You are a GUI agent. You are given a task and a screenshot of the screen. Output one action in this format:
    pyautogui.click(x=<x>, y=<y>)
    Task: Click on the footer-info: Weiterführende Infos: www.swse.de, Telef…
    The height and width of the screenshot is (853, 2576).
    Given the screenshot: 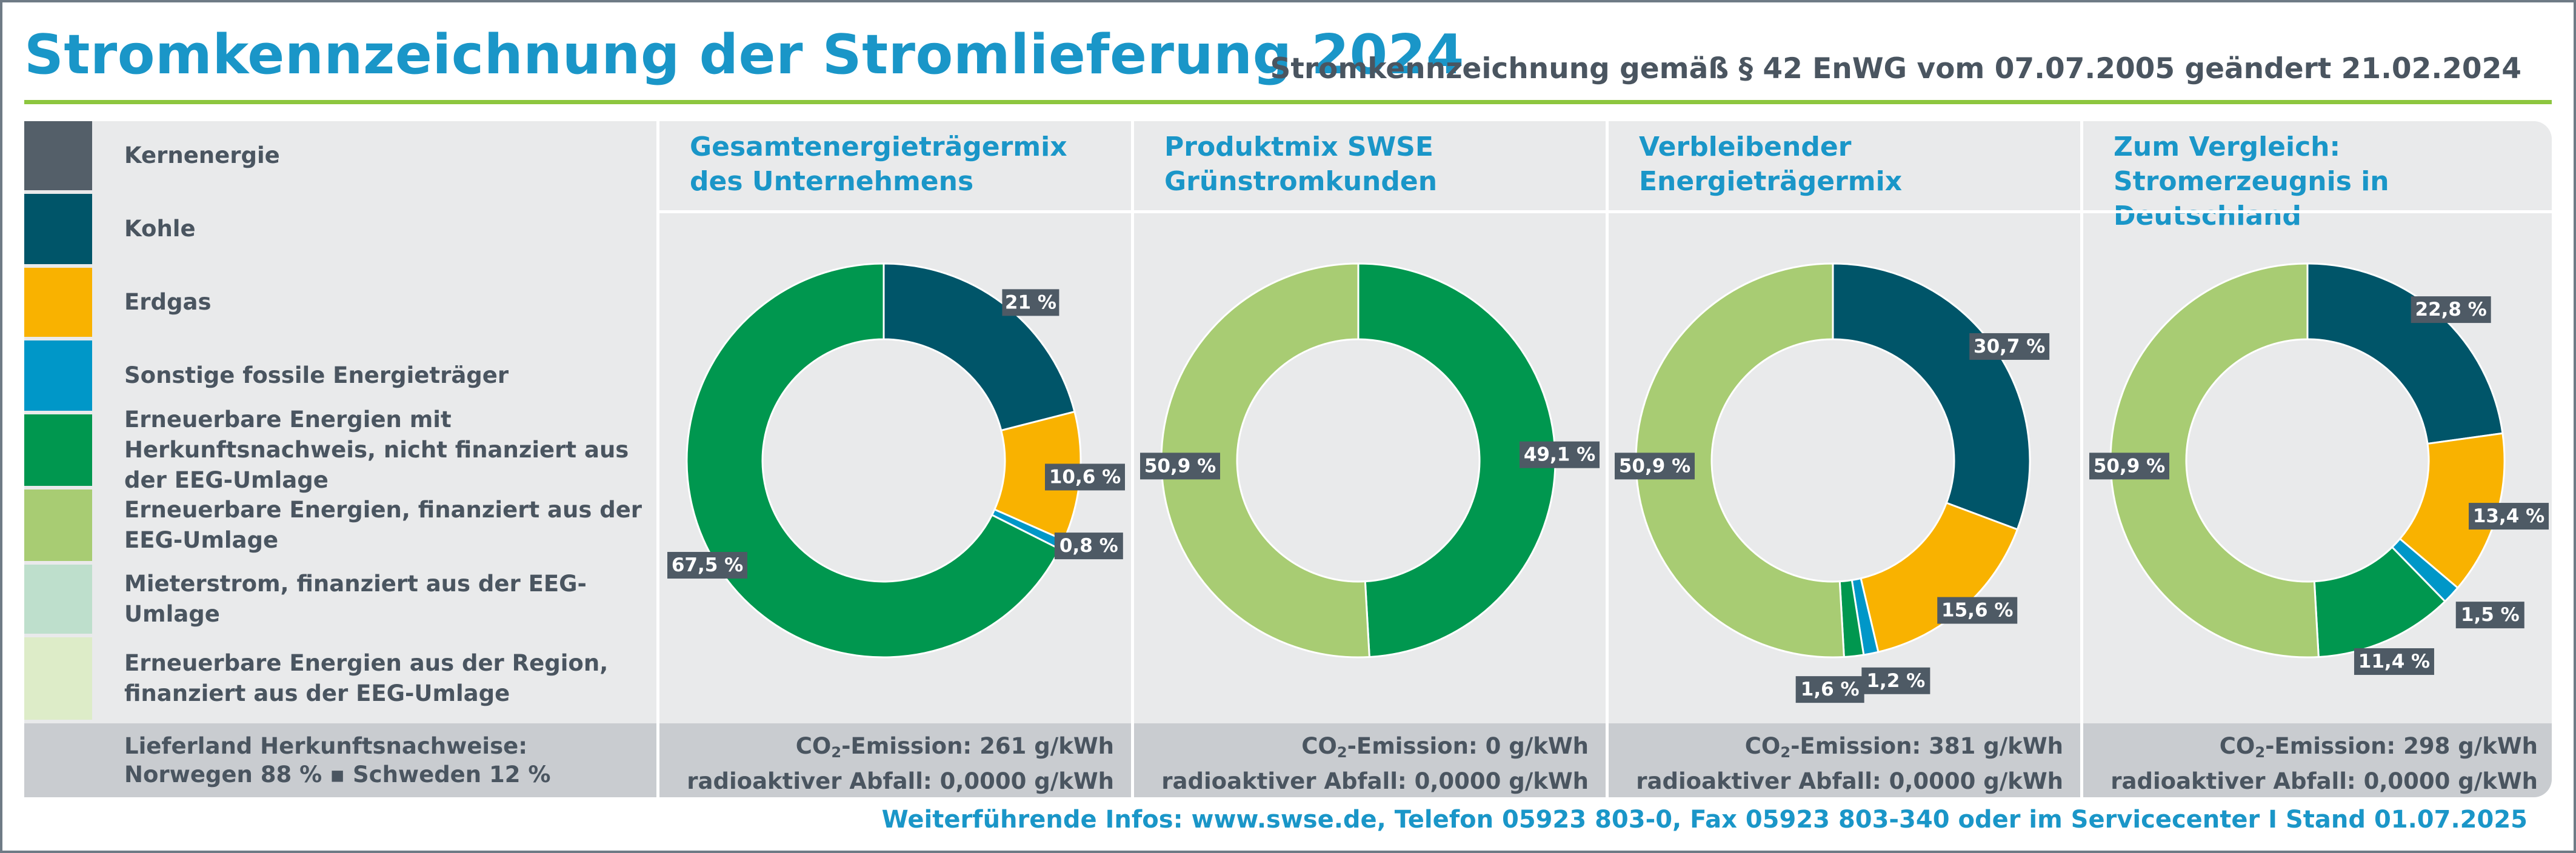 What is the action you would take?
    pyautogui.click(x=1704, y=820)
    